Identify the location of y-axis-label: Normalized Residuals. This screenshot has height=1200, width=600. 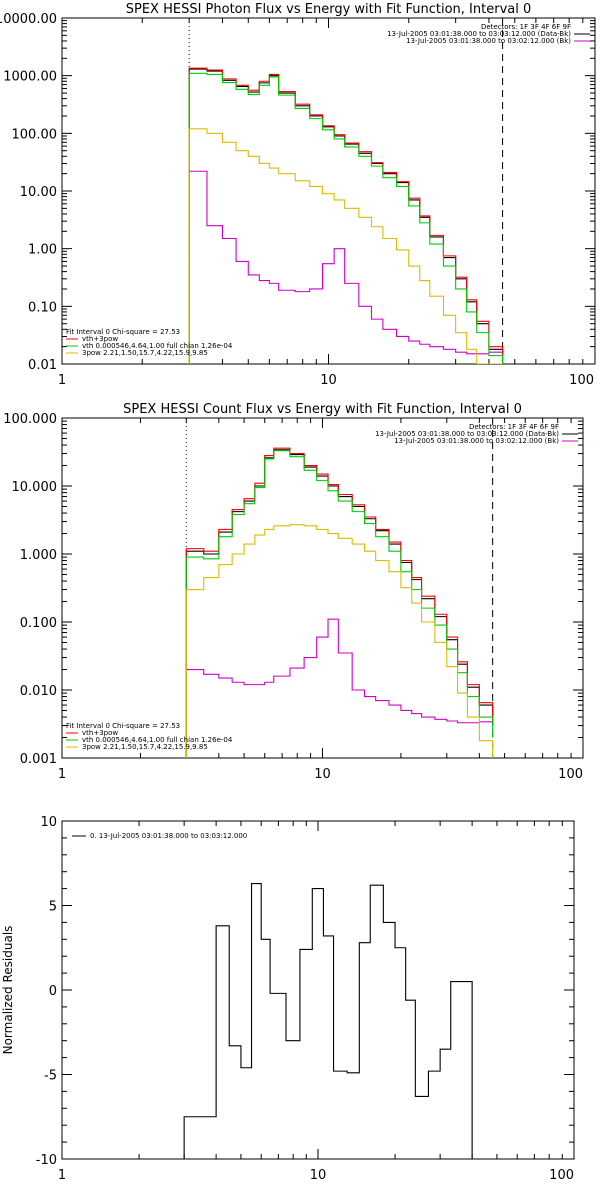
(8, 990).